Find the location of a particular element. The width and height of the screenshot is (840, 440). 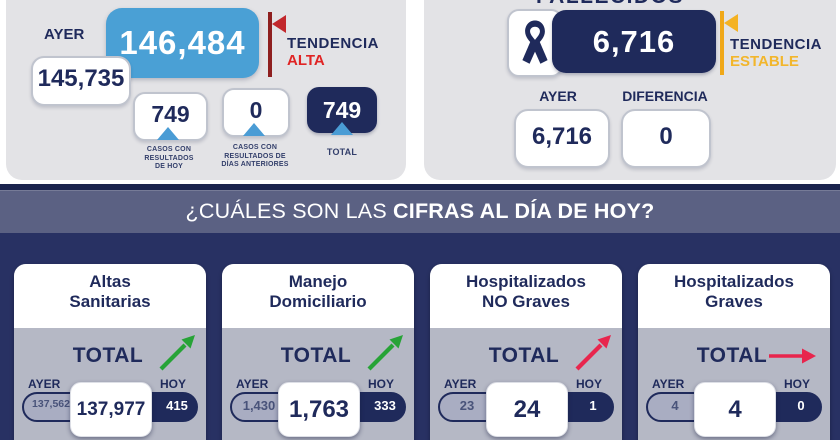

deaths-diferencia-value: 0 is located at coordinates (666, 136).